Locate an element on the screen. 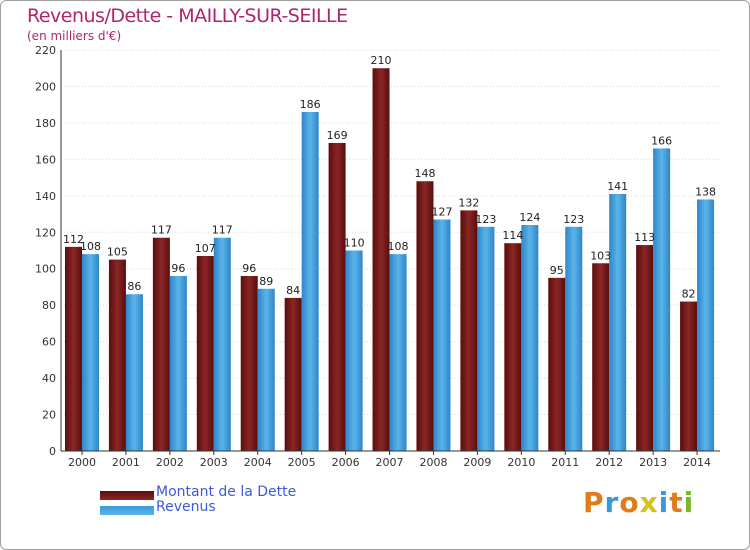 The width and height of the screenshot is (750, 550). legend-label-debt: Montant de la Dette is located at coordinates (226, 492).